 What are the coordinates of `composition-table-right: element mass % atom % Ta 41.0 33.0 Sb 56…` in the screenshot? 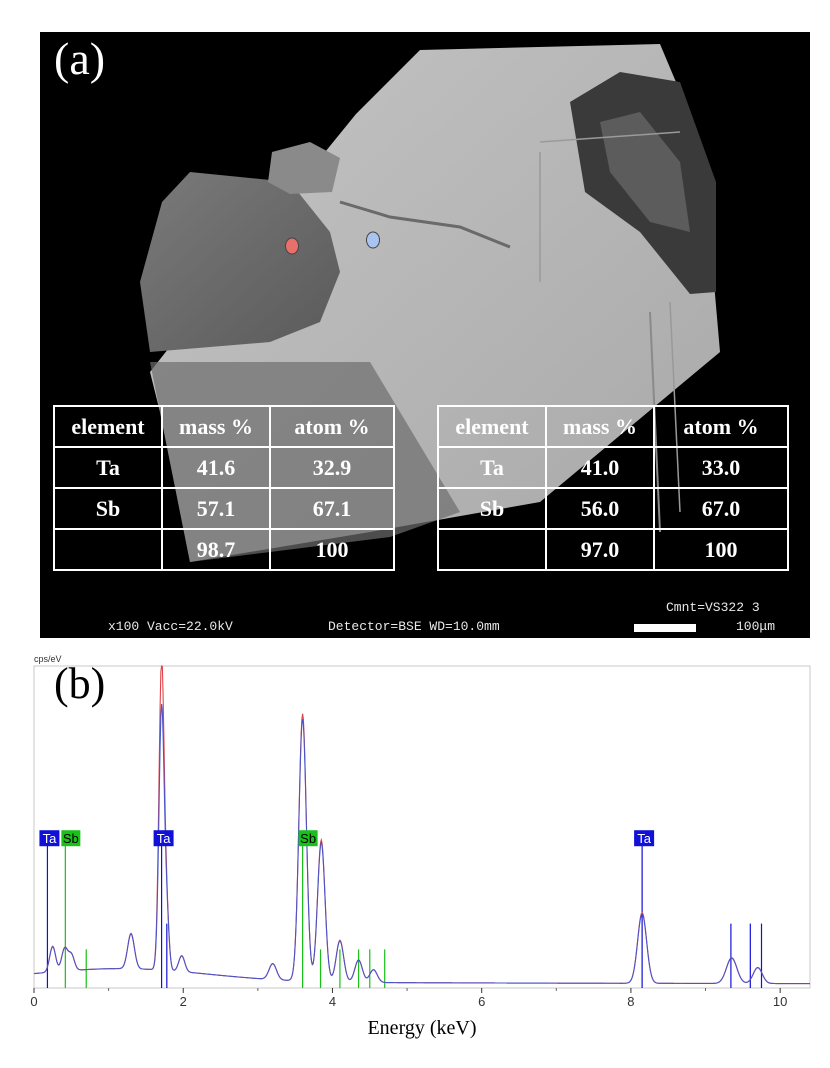 It's located at (613, 488).